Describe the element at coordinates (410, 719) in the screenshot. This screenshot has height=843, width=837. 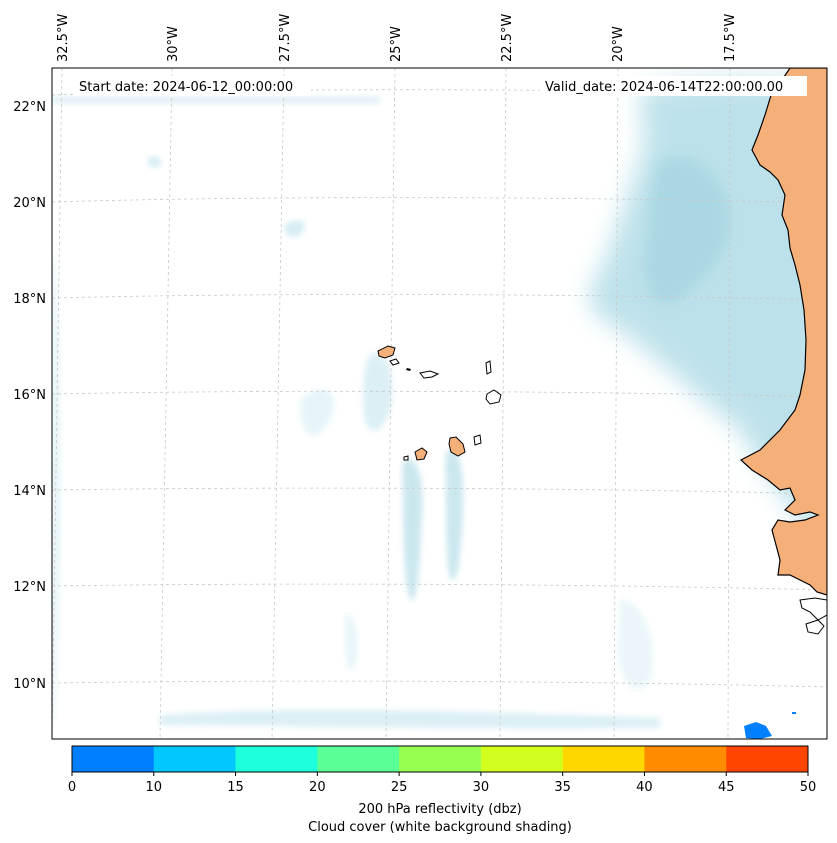
I see `cloud-bottom-band` at that location.